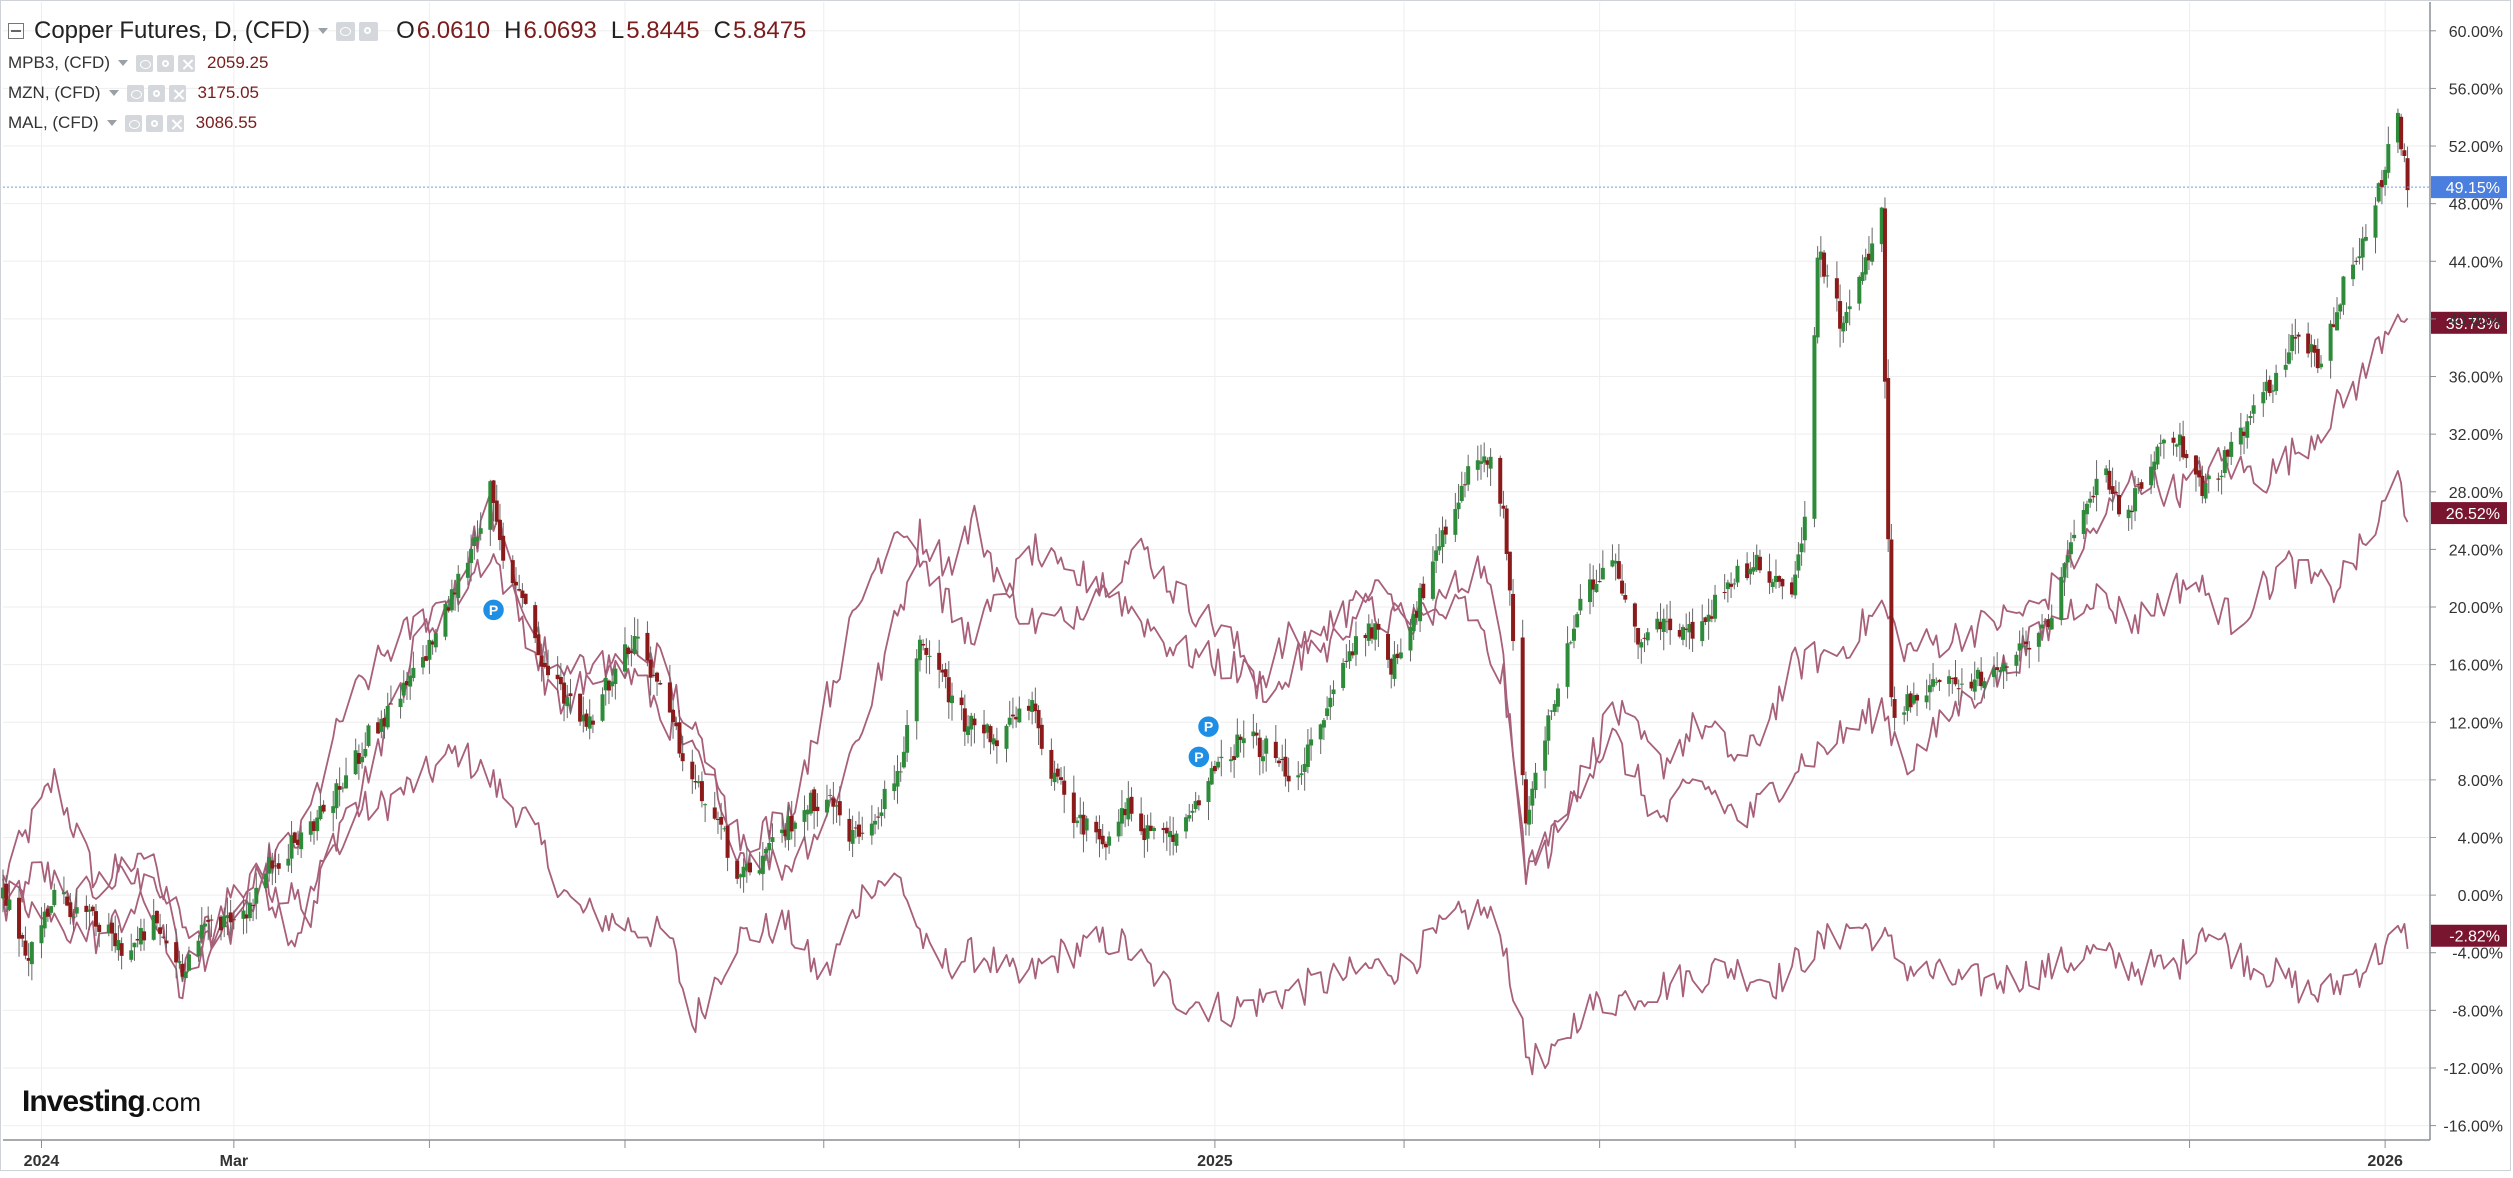  Describe the element at coordinates (770, 30) in the screenshot. I see `close-value: 5.8475` at that location.